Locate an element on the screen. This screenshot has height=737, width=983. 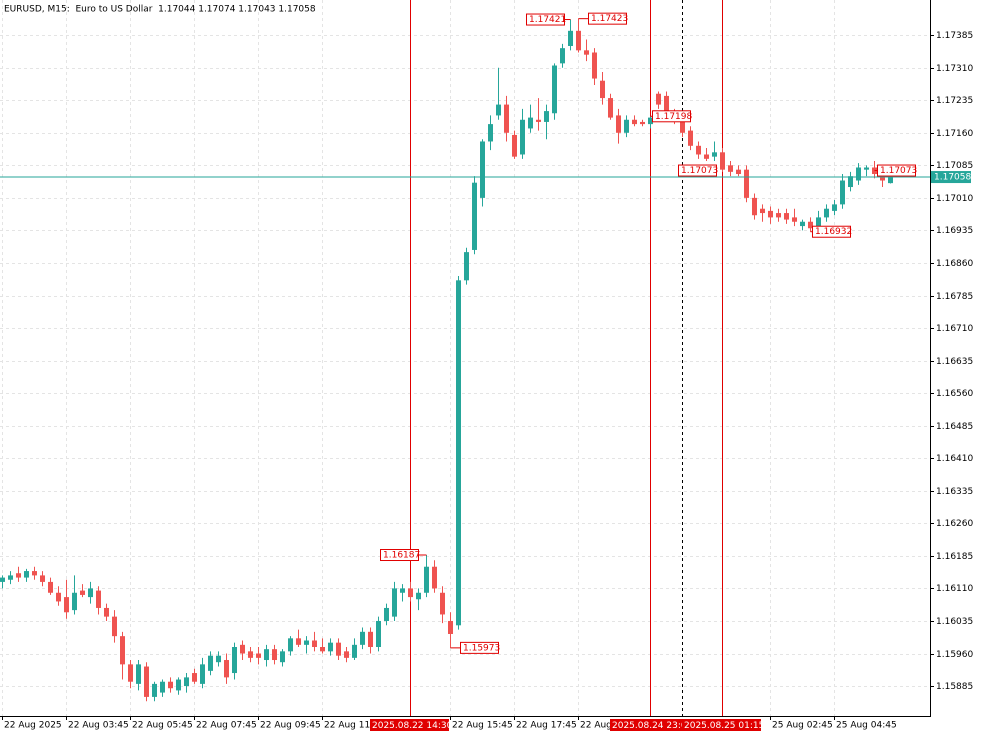
vertical-line-time-label: 2025.08.22 14:30 is located at coordinates (412, 726).